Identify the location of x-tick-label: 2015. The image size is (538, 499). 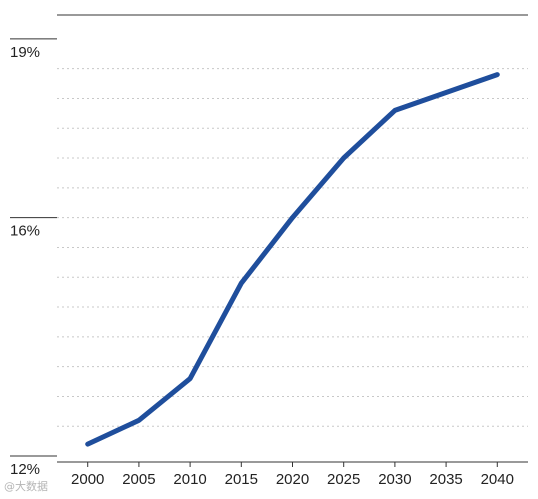
(241, 479).